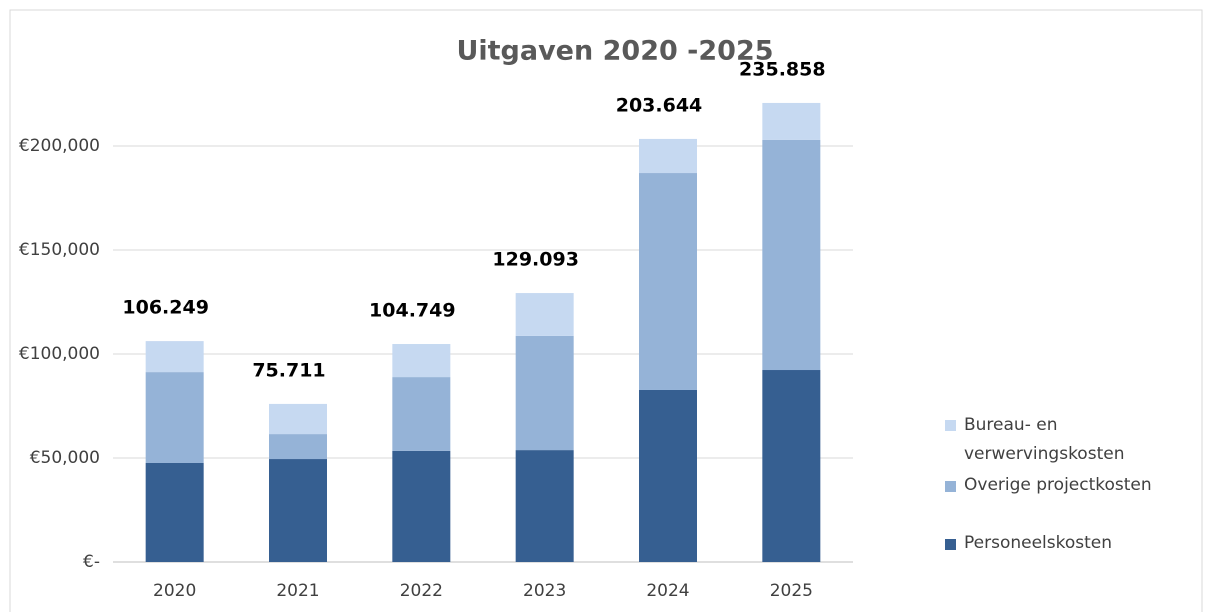  What do you see at coordinates (91, 562) in the screenshot?
I see `y-tick-label: €-` at bounding box center [91, 562].